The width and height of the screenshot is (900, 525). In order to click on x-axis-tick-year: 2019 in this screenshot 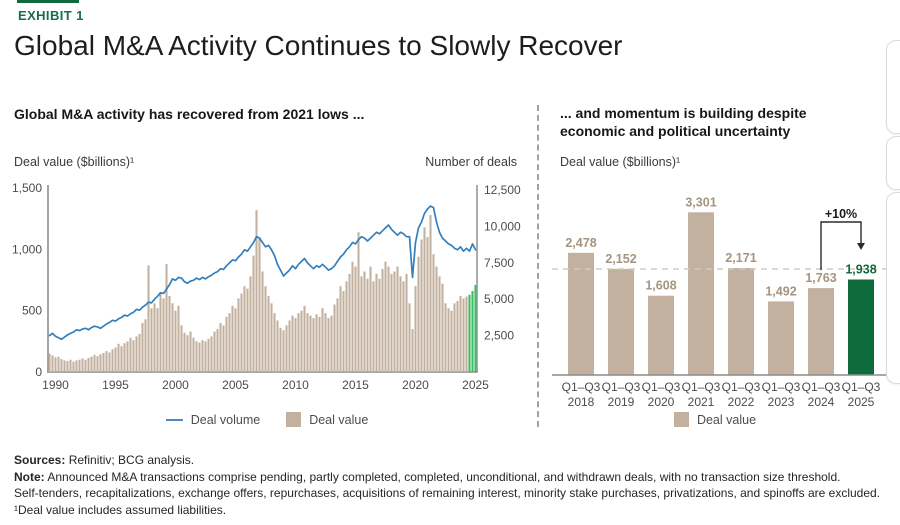, I will do `click(621, 402)`.